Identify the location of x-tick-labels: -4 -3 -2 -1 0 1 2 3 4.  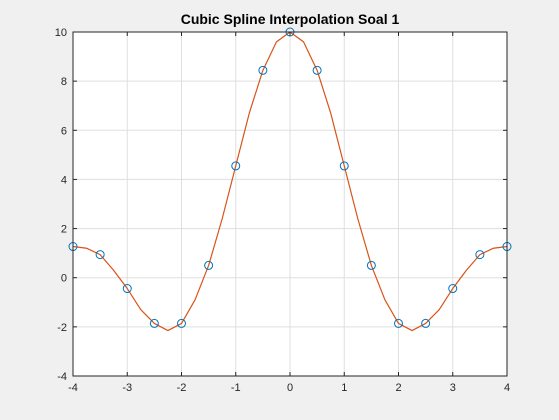
(289, 388).